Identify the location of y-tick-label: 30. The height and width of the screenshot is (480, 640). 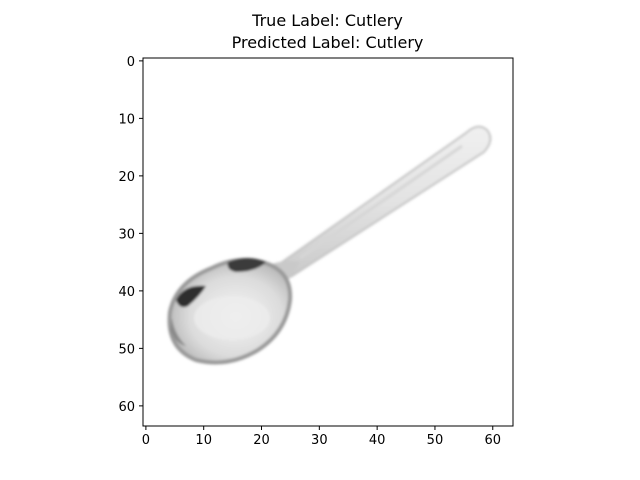
(126, 234).